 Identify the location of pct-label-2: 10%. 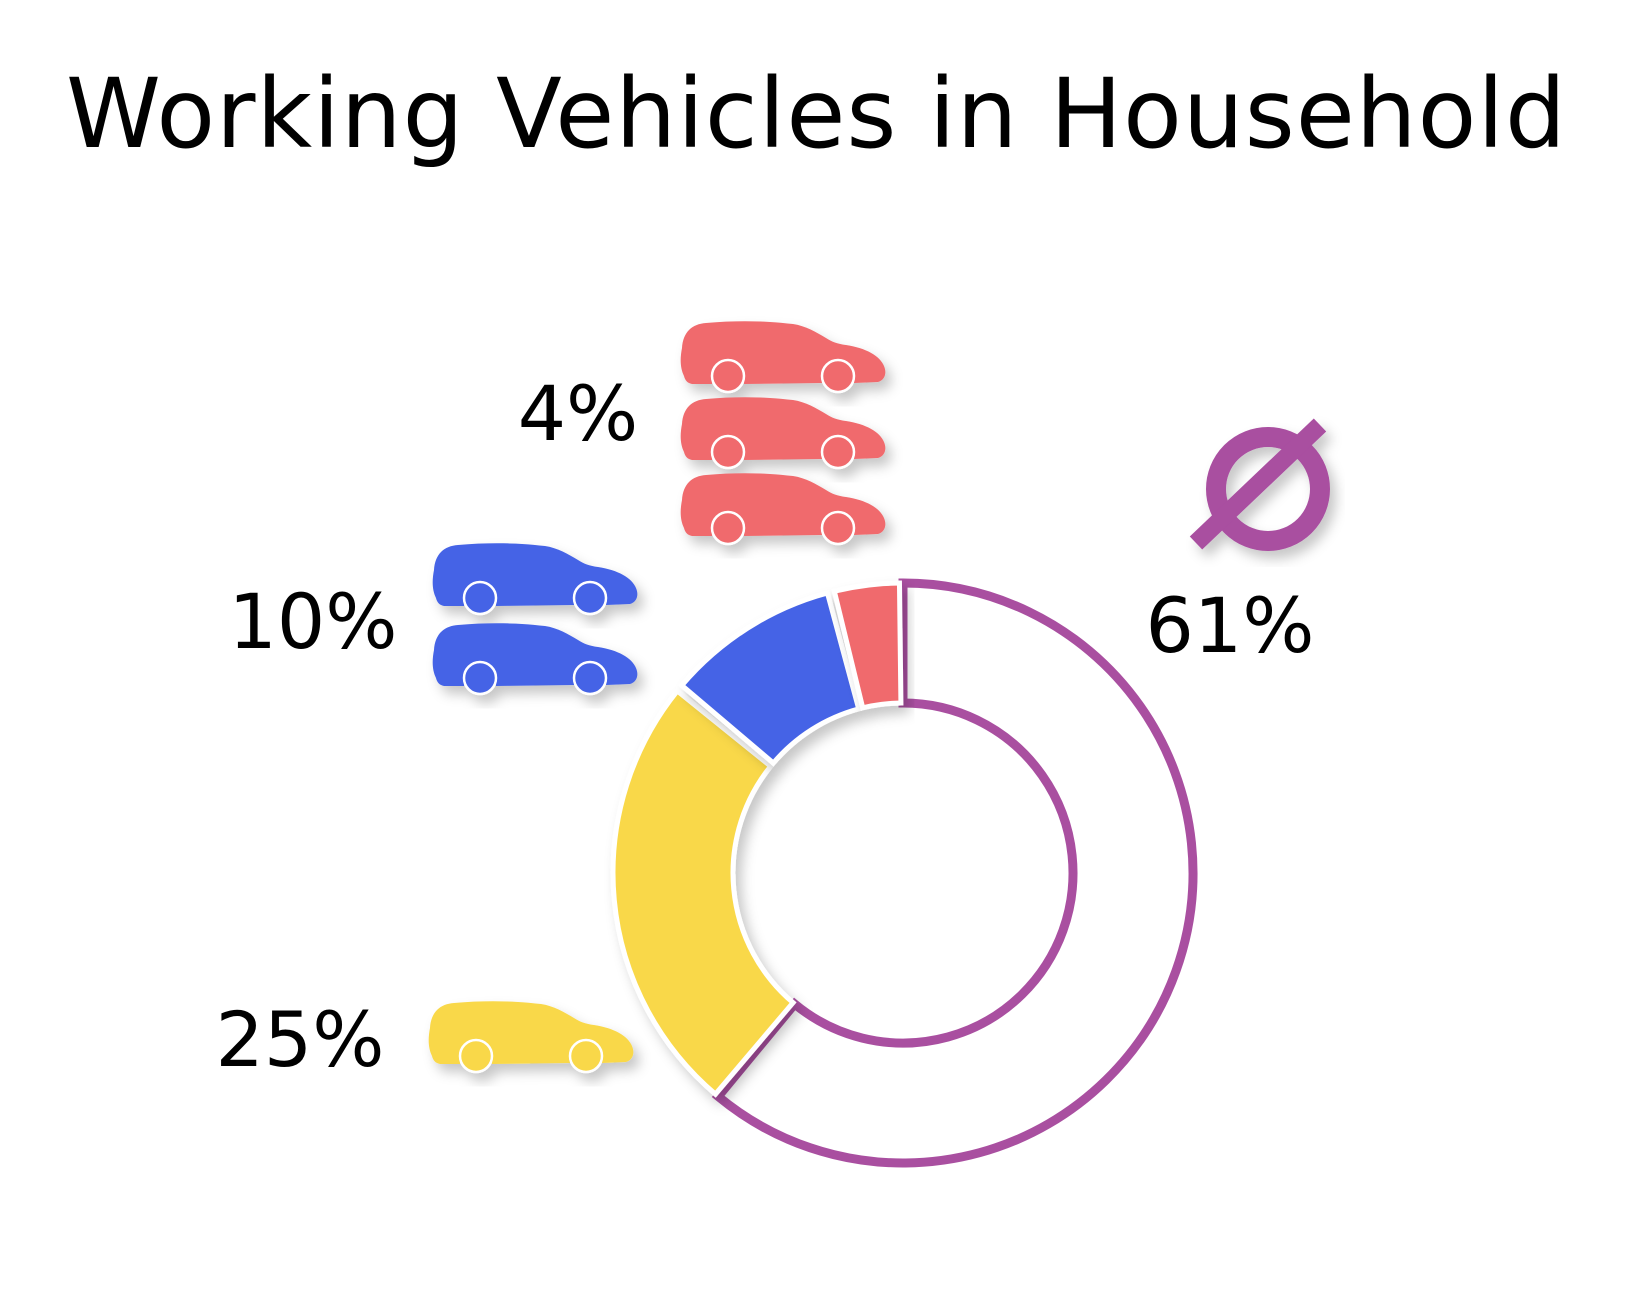
(313, 621).